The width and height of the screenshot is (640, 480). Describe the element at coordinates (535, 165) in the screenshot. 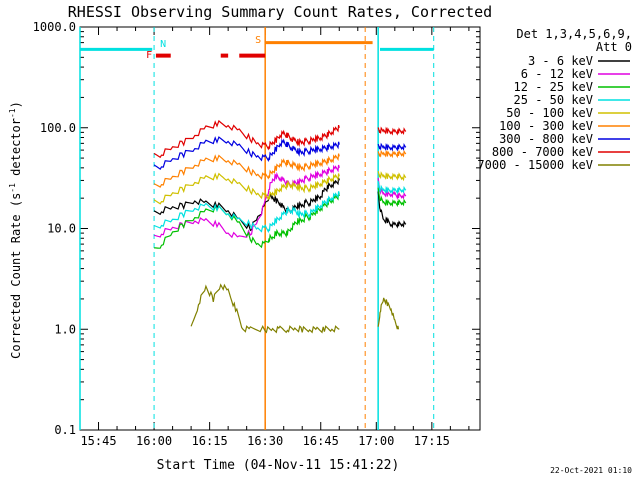

I see `legend-label: 7000 - 15000 keV` at that location.